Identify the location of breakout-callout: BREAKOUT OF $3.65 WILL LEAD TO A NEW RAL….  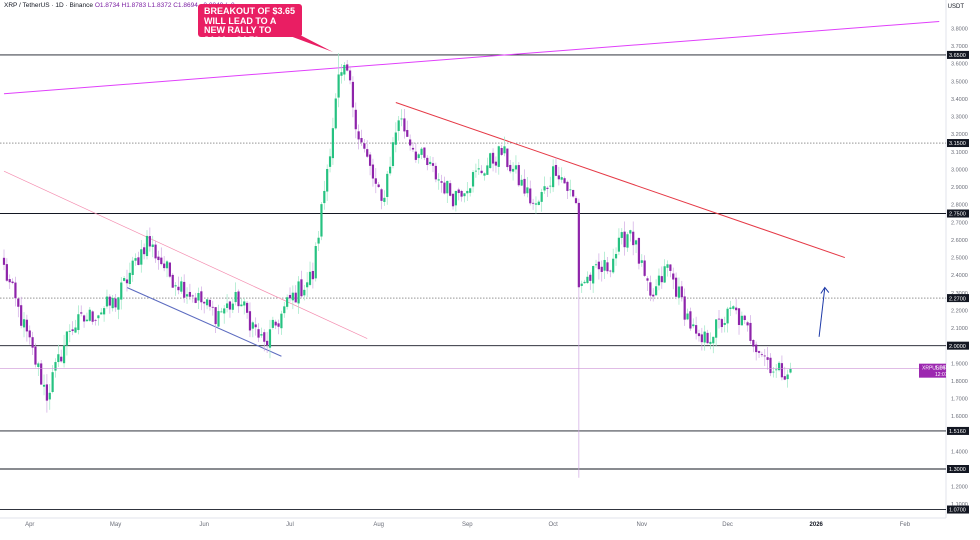
(250, 24).